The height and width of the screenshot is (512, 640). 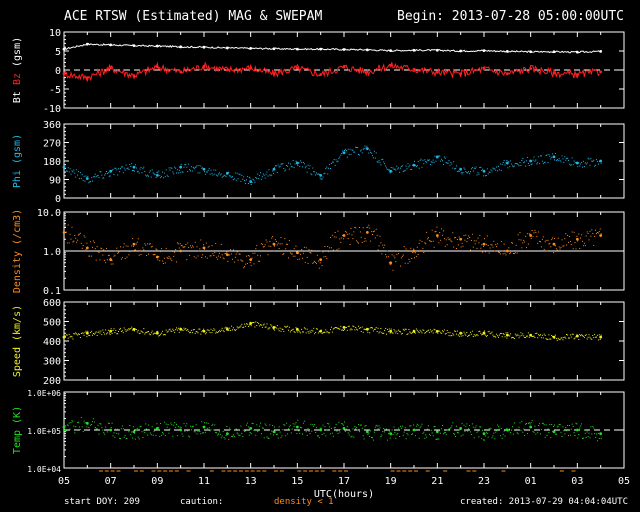 I want to click on ylabel-density: Density (/cm3), so click(x=17, y=251).